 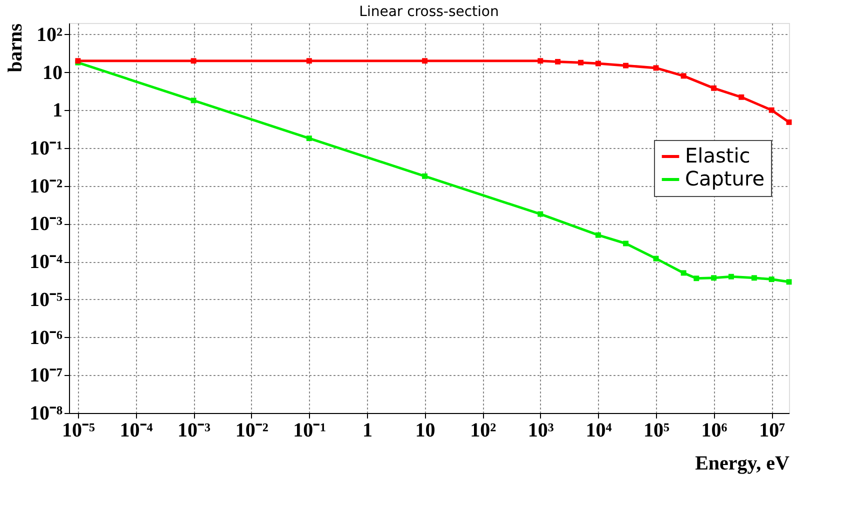 I want to click on y-tick-label: 10⁻⁷, so click(x=46, y=375).